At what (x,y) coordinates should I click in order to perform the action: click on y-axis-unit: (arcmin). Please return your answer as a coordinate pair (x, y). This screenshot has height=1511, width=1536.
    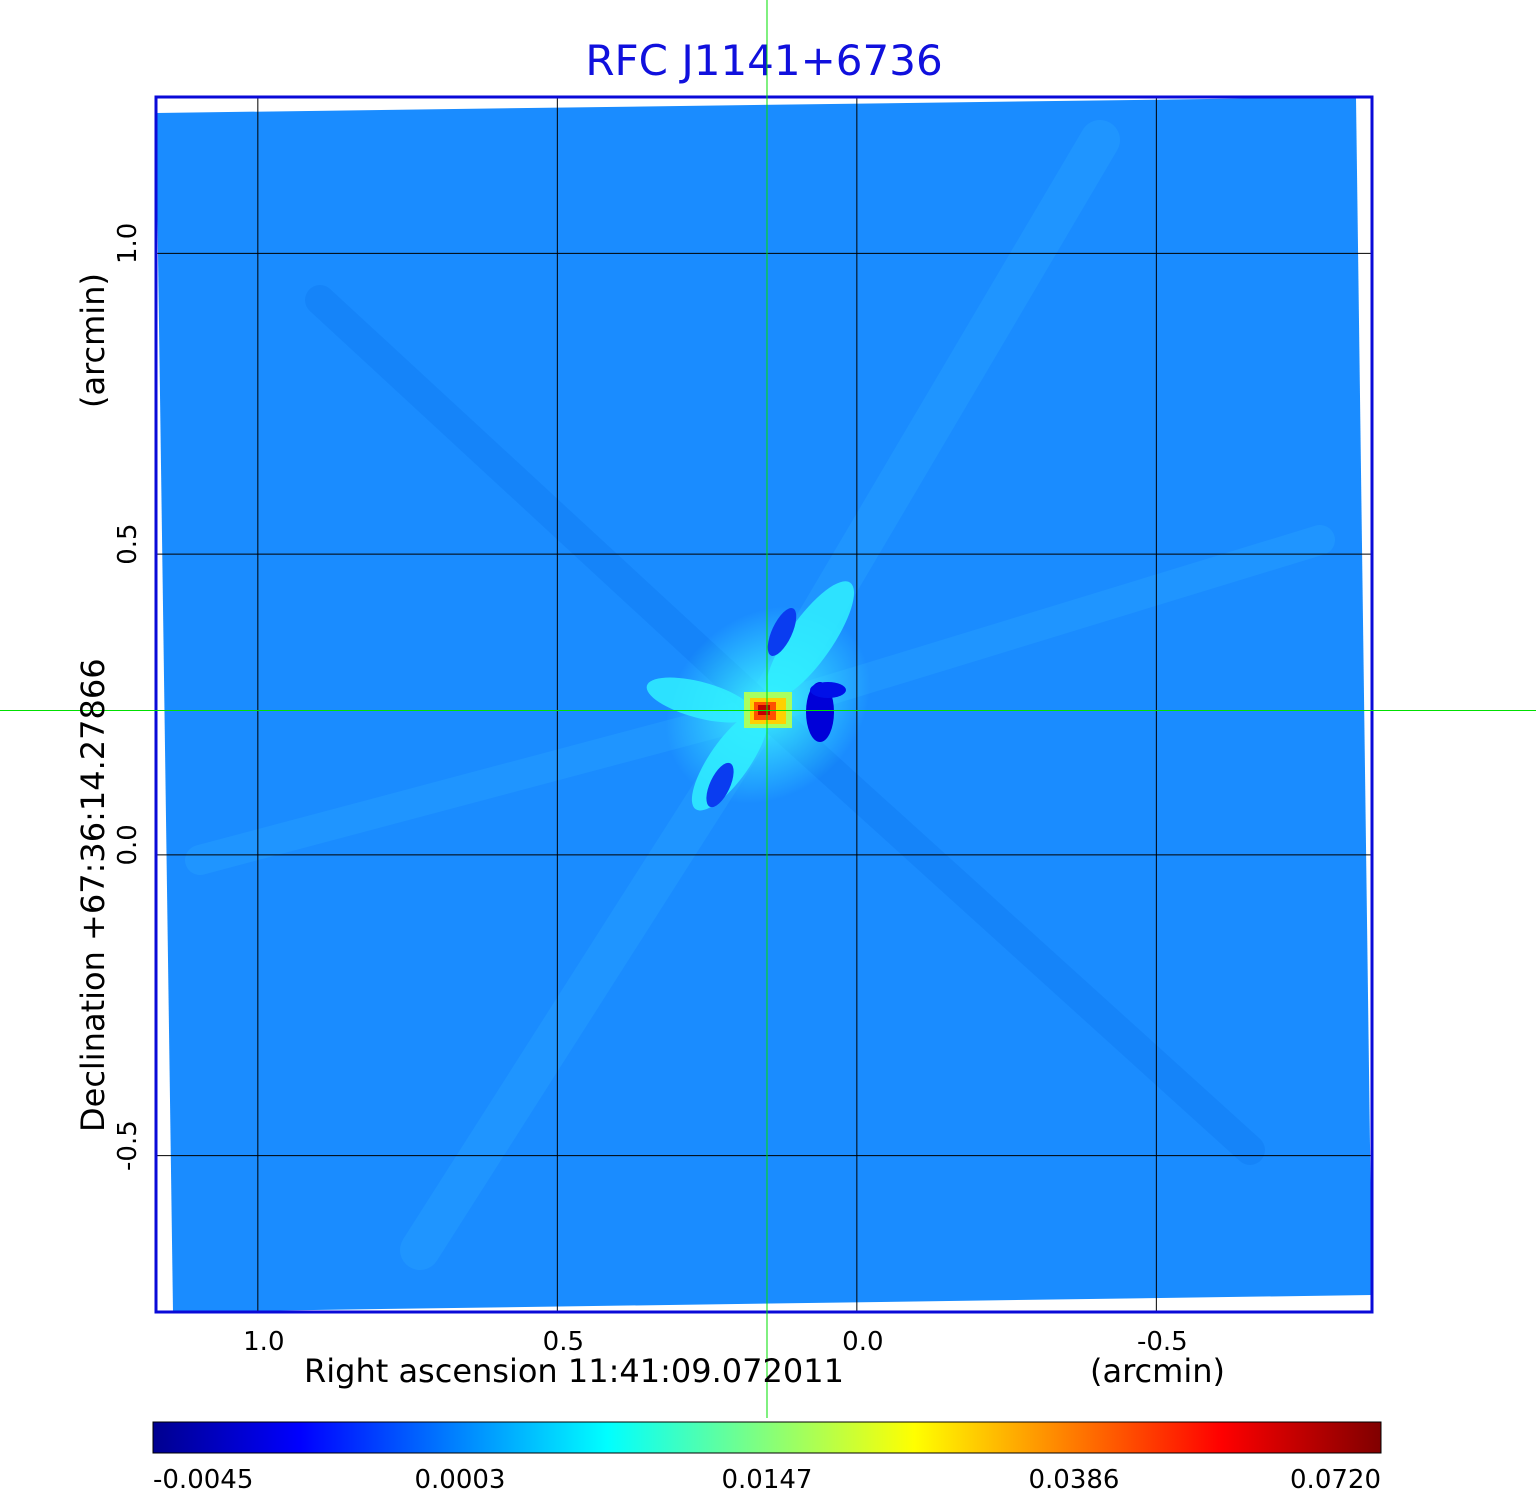
    Looking at the image, I should click on (93, 340).